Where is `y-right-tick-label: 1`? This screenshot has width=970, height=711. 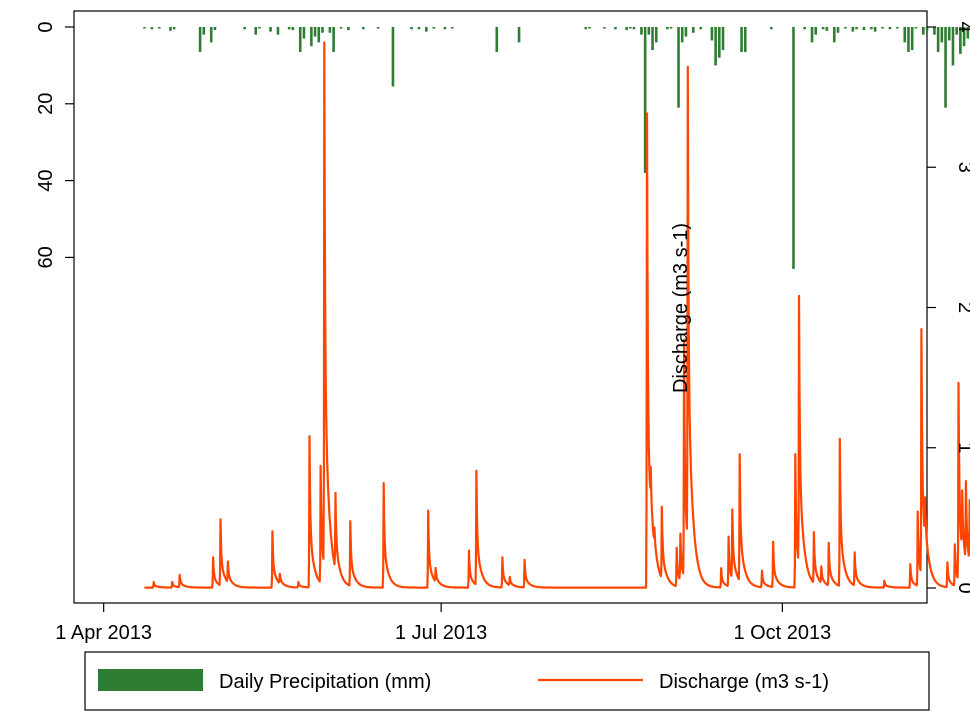 y-right-tick-label: 1 is located at coordinates (962, 447).